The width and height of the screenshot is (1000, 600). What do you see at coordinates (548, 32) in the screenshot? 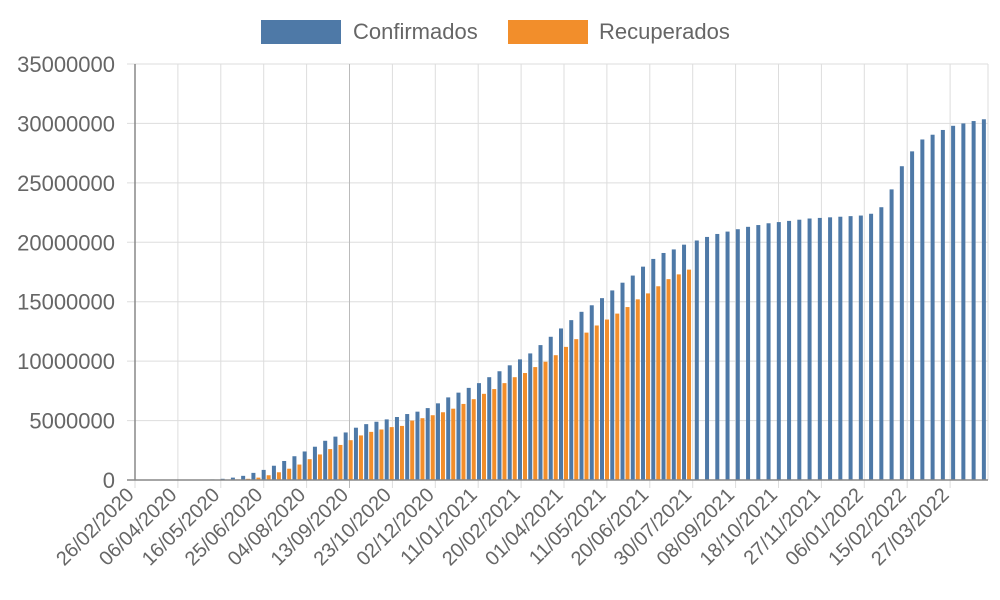
I see `legend-swatch-recuperados` at bounding box center [548, 32].